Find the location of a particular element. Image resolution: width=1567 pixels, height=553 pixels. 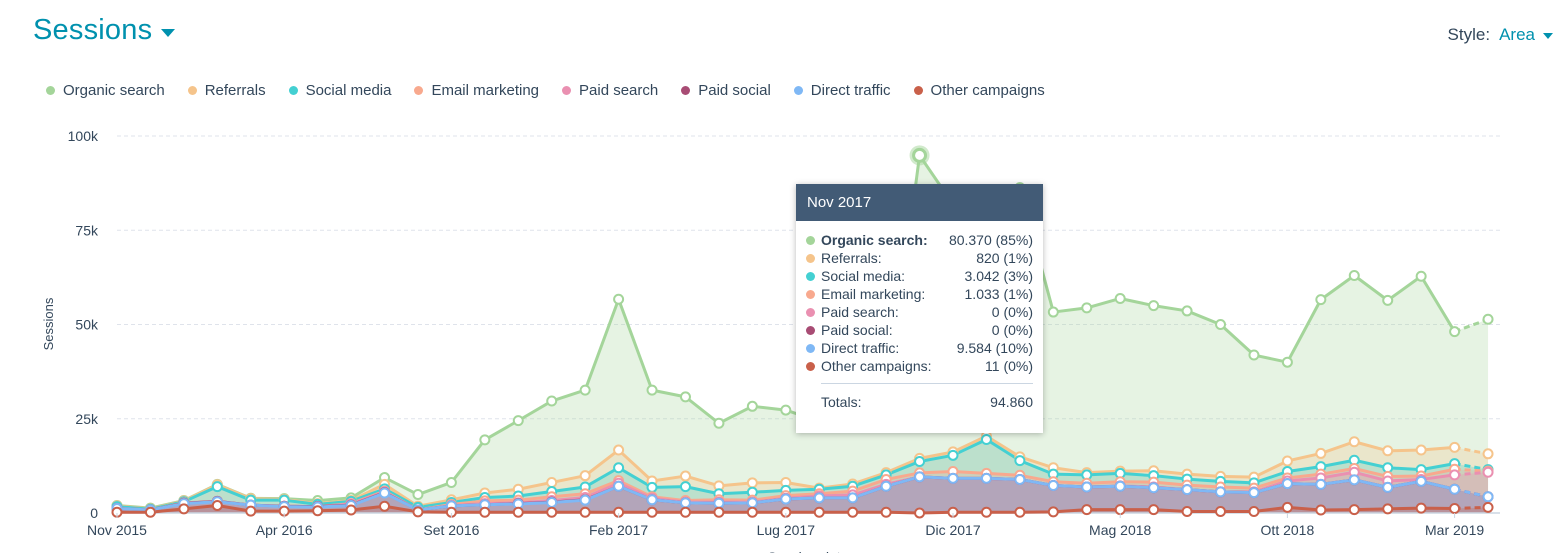

style-value: Area is located at coordinates (1517, 34).